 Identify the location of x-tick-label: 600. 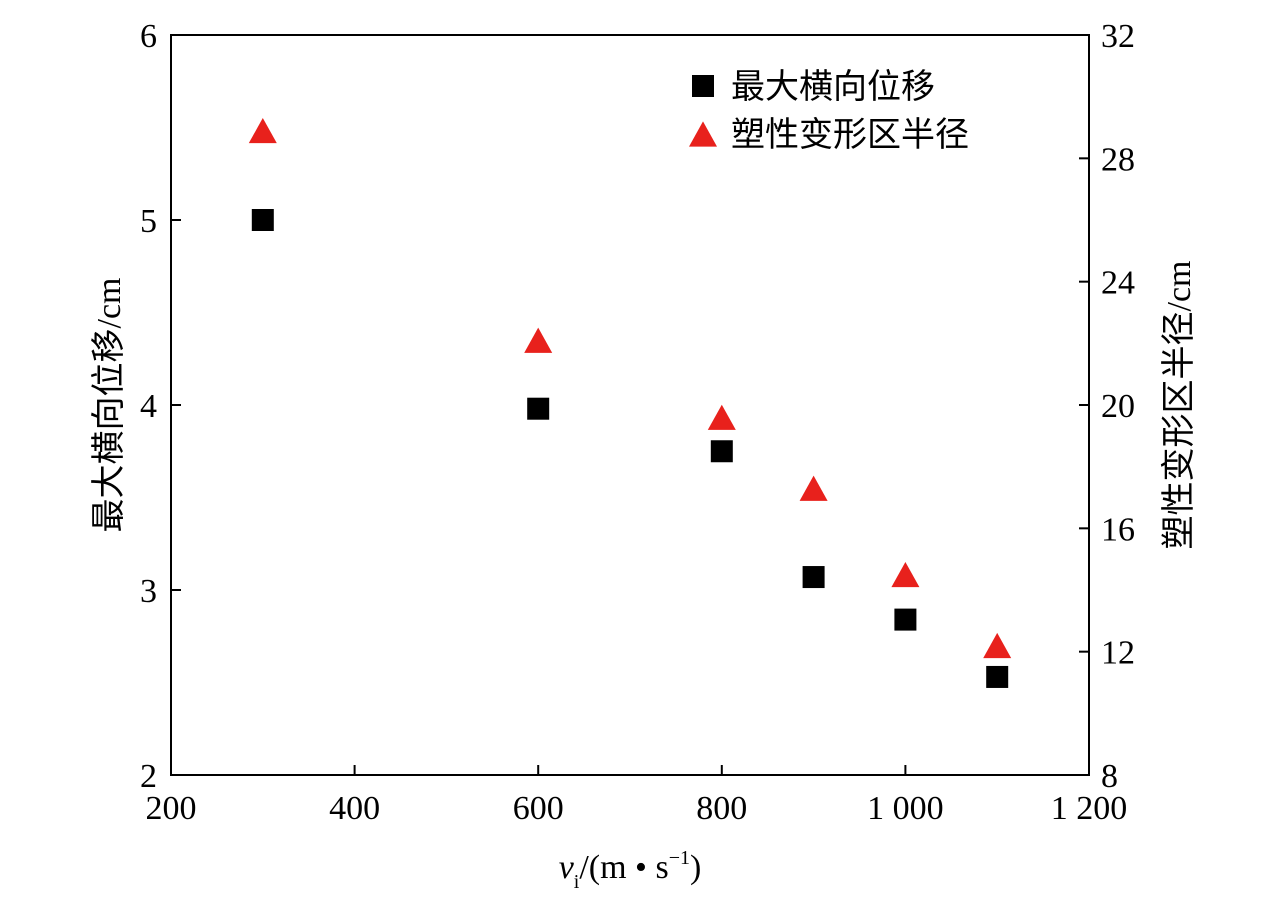
(538, 808).